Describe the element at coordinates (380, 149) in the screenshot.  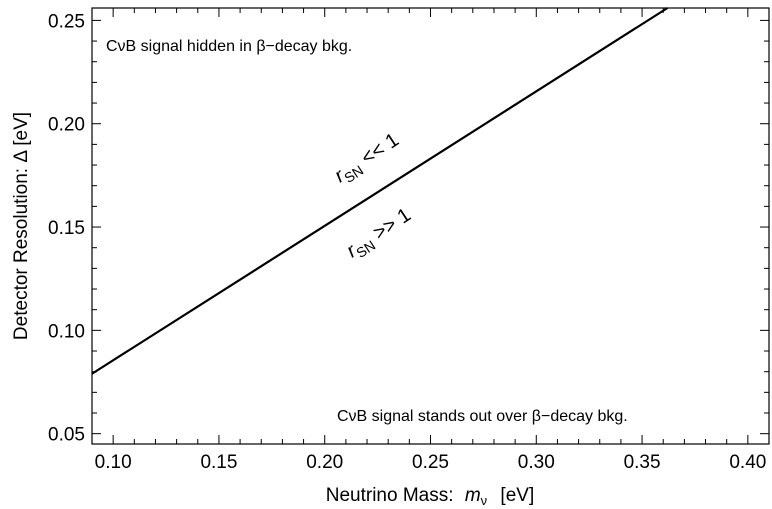
I see `region-upper-rel: << 1` at that location.